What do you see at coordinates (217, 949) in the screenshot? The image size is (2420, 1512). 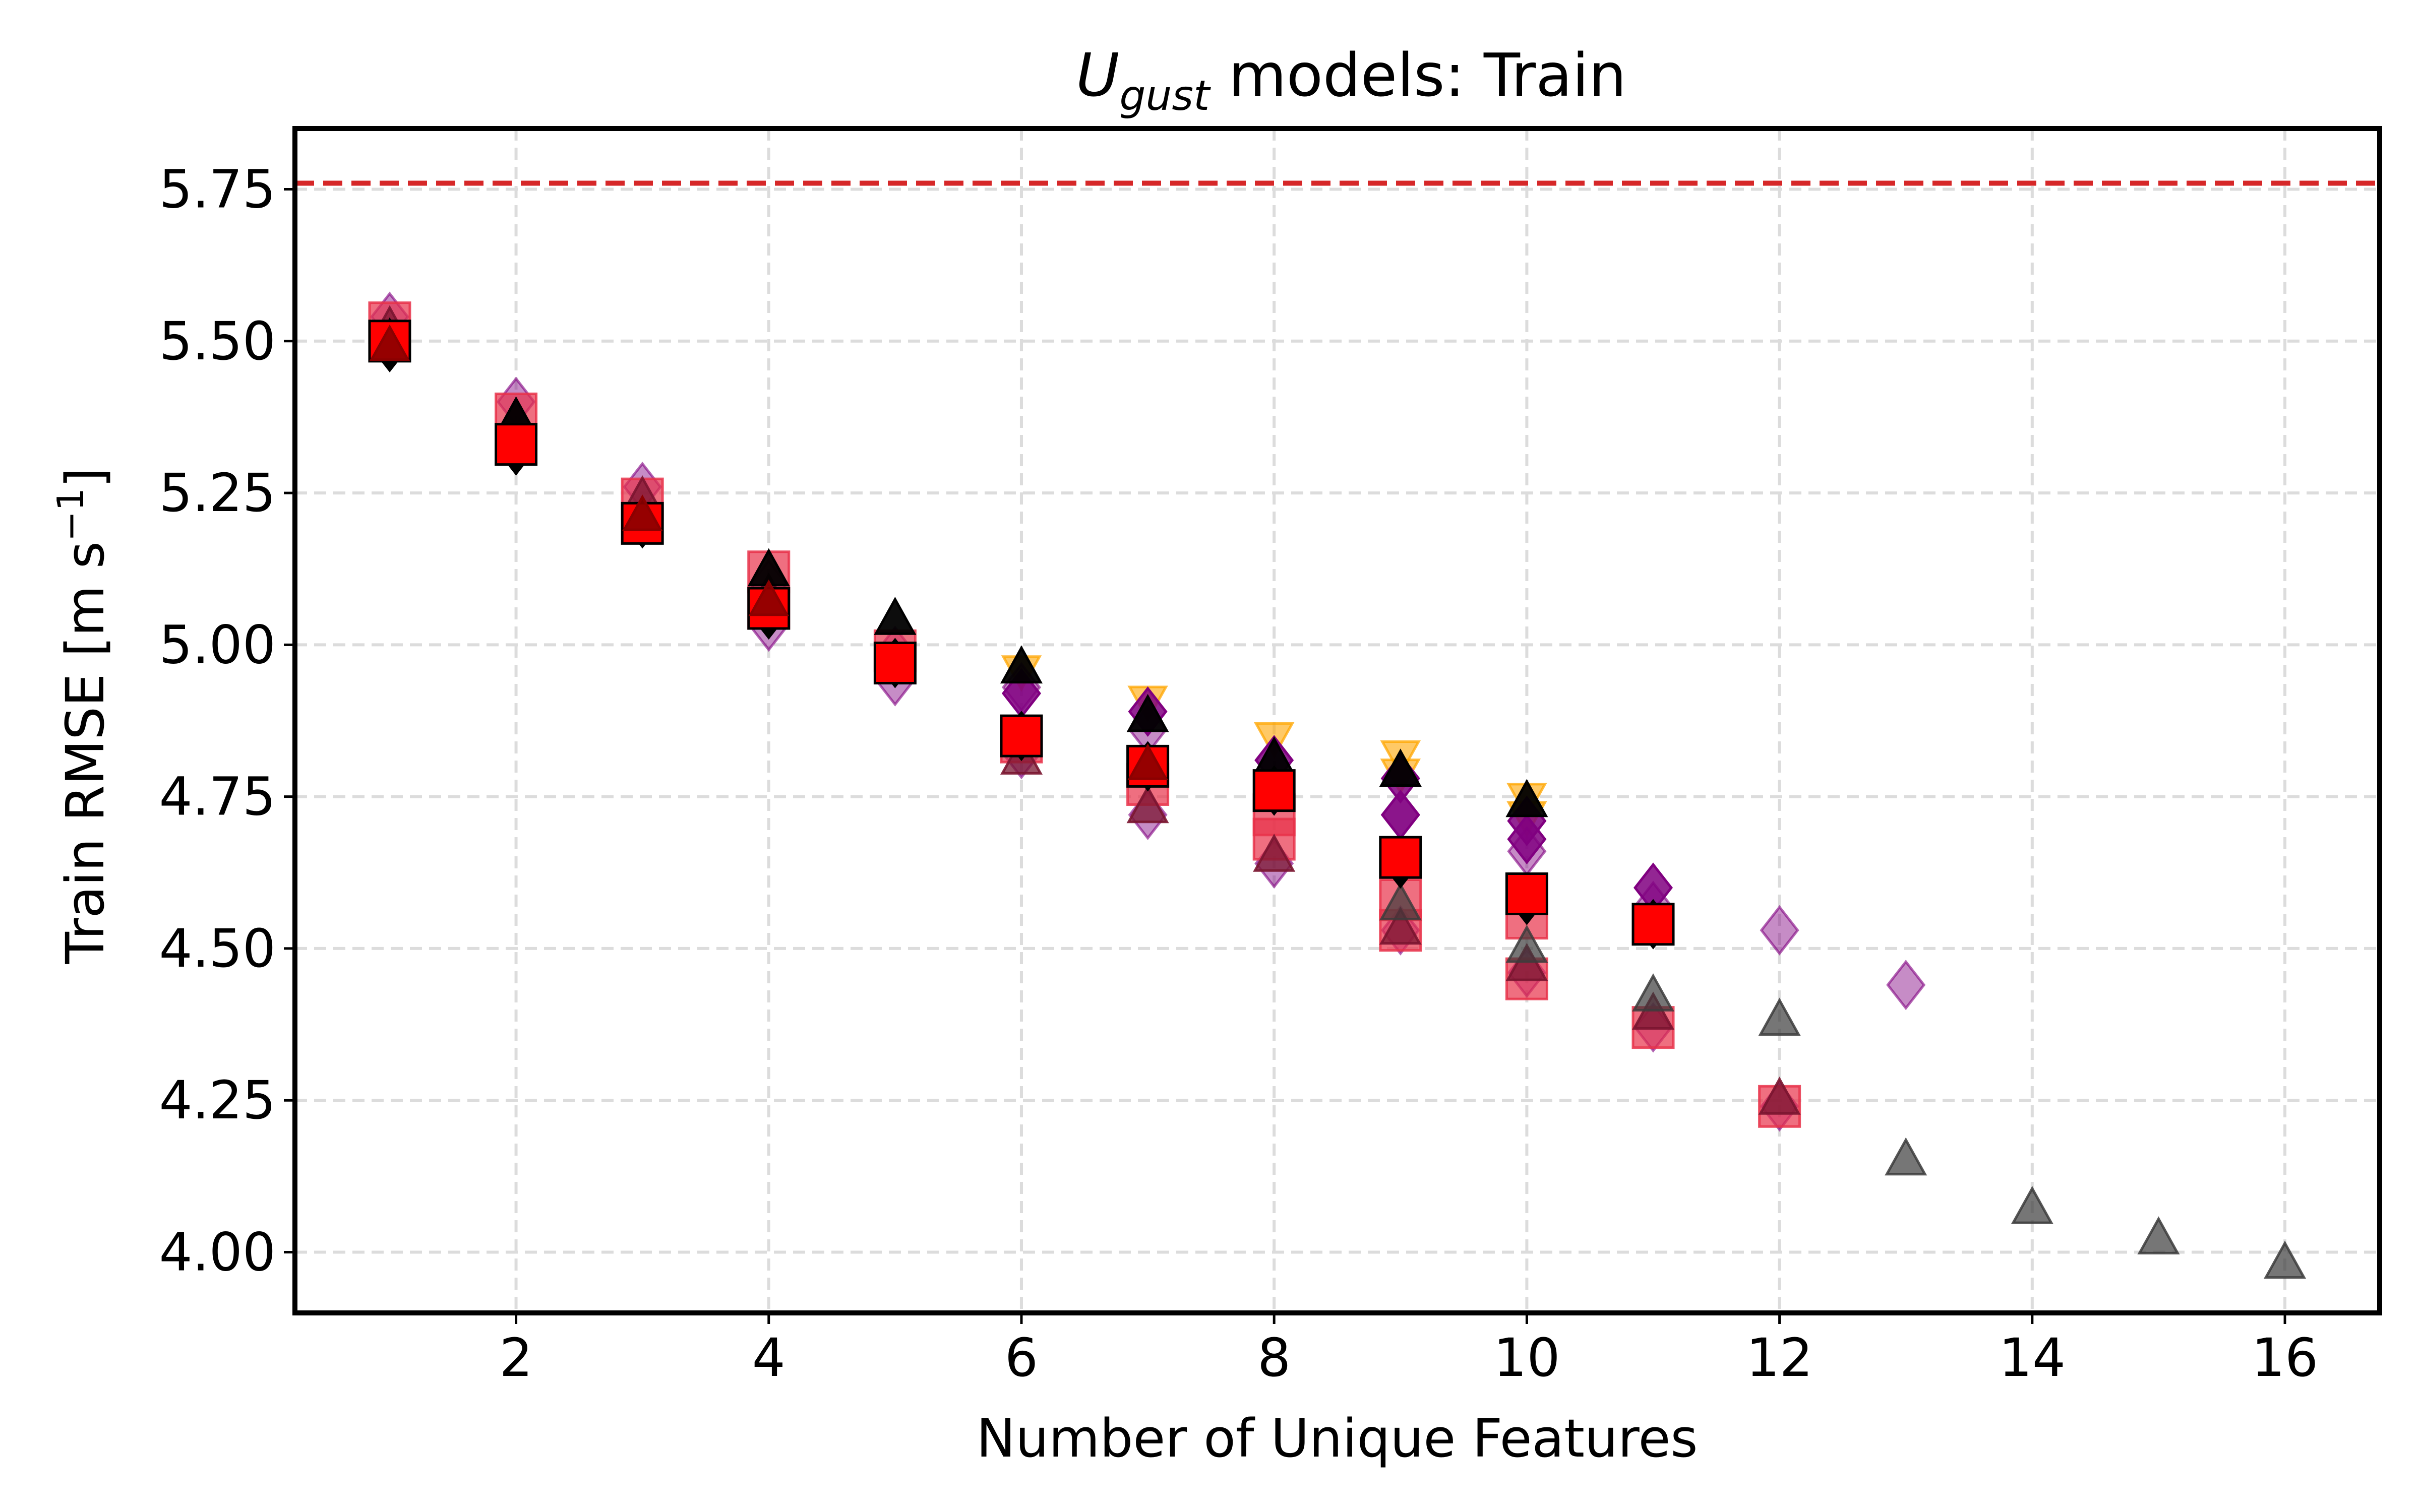 I see `y-tick-label: 4.50` at bounding box center [217, 949].